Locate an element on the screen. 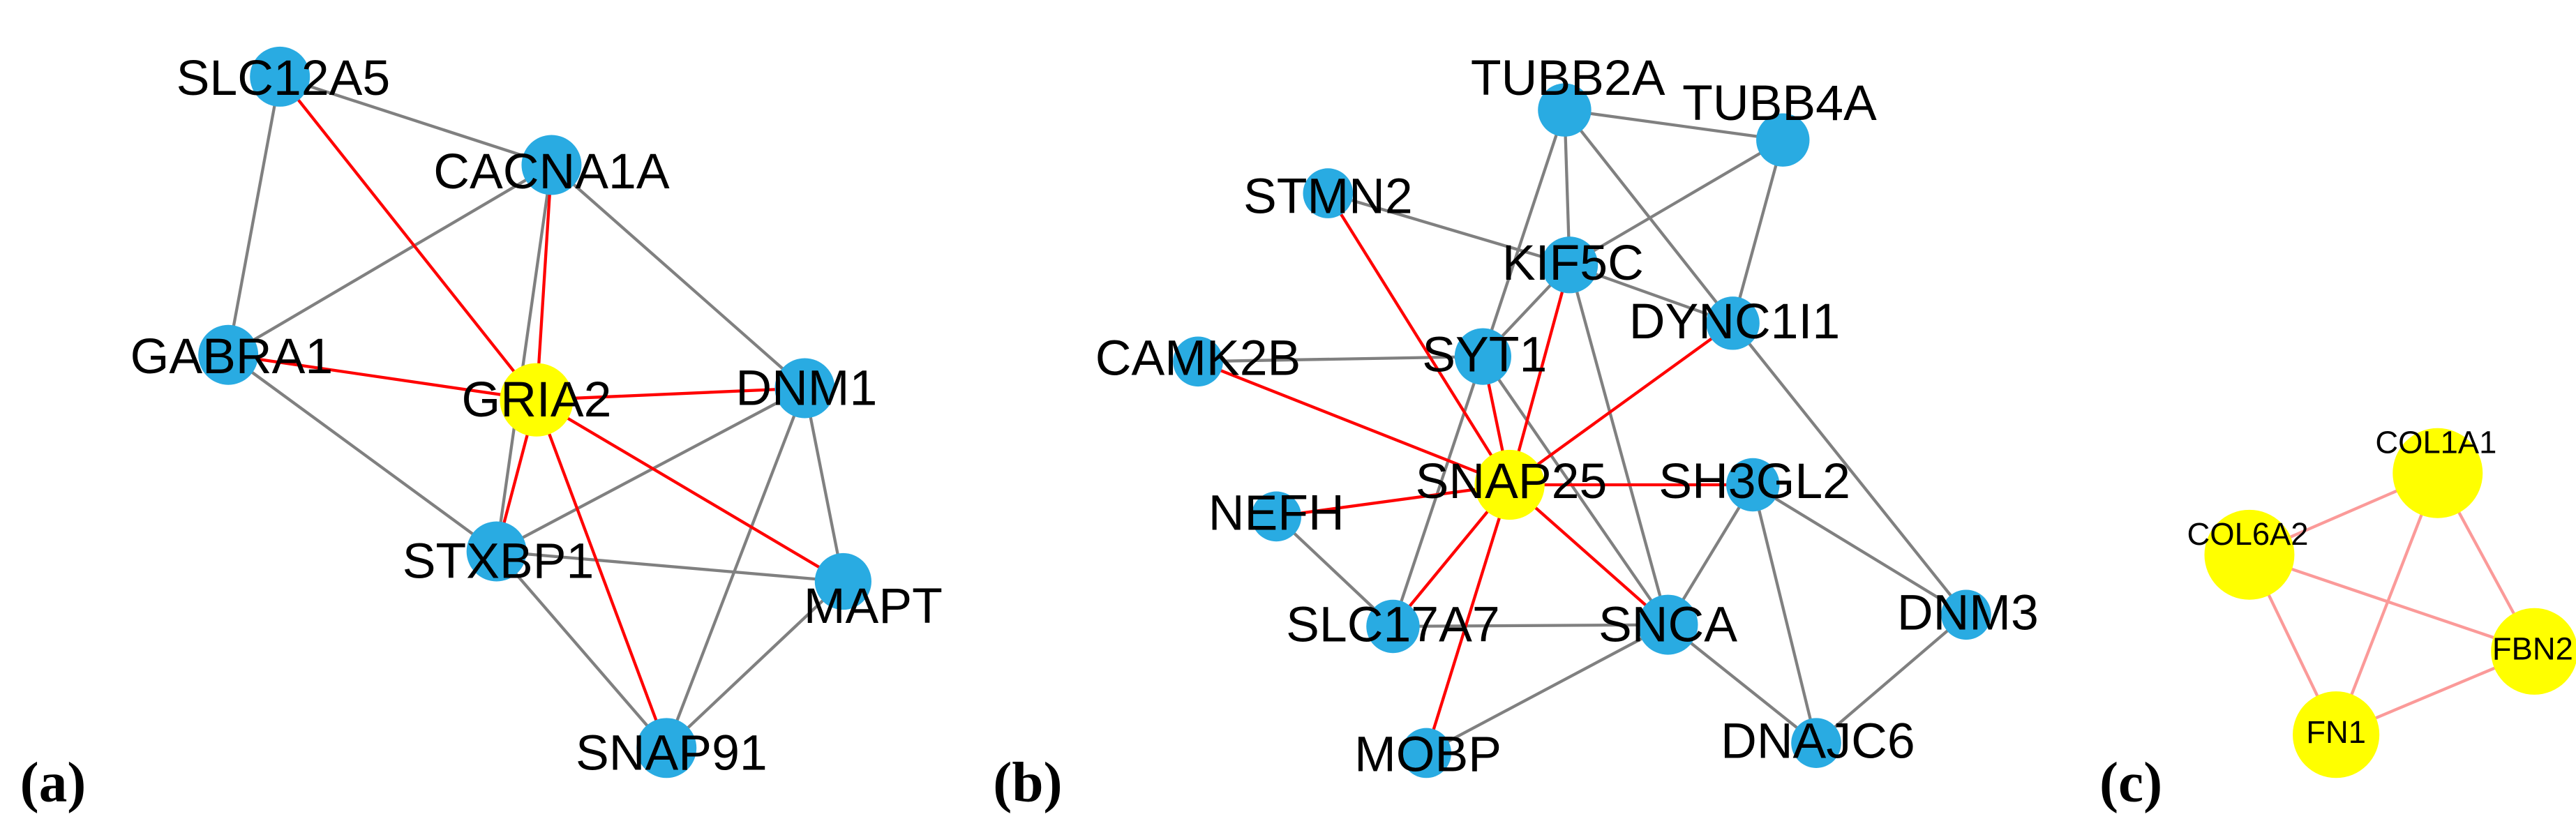 This screenshot has width=2576, height=828. edge-SNAP25-DYNC1I1 is located at coordinates (1621, 404).